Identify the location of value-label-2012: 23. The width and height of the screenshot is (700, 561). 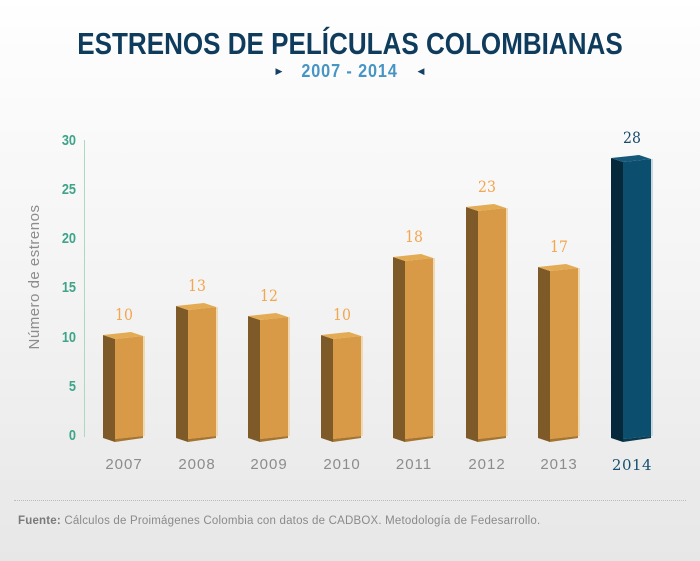
(487, 186).